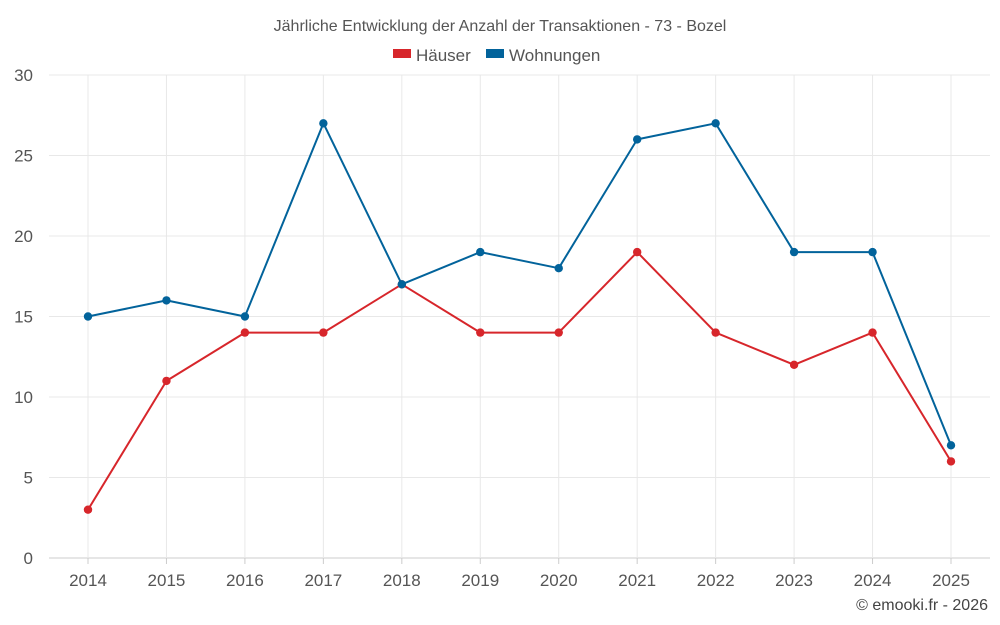 This screenshot has width=1000, height=625. I want to click on x-tick-label: 2016, so click(245, 580).